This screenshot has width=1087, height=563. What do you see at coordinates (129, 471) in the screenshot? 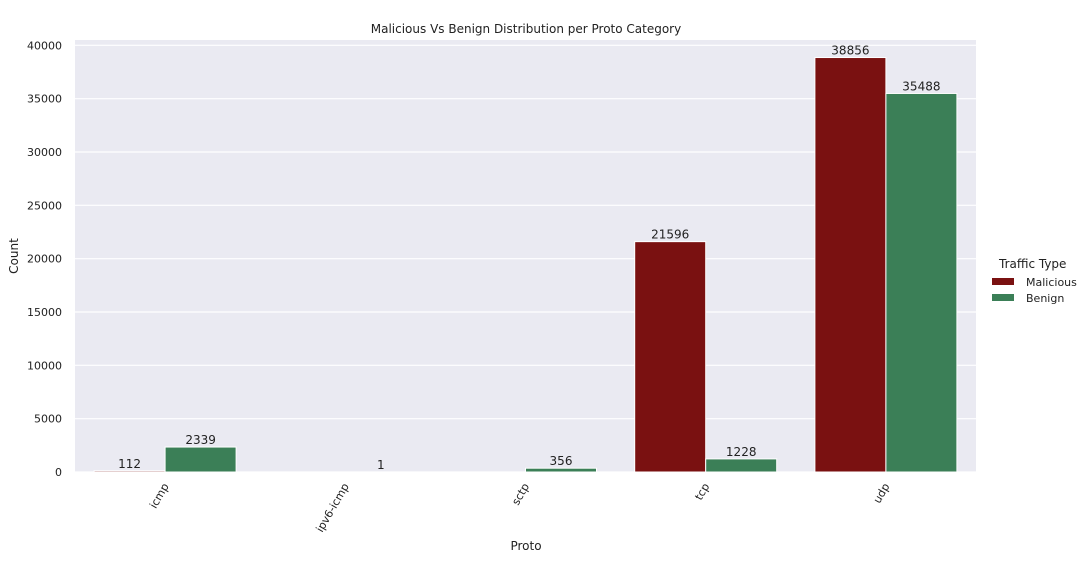
I see `bar-malicious-icmp` at bounding box center [129, 471].